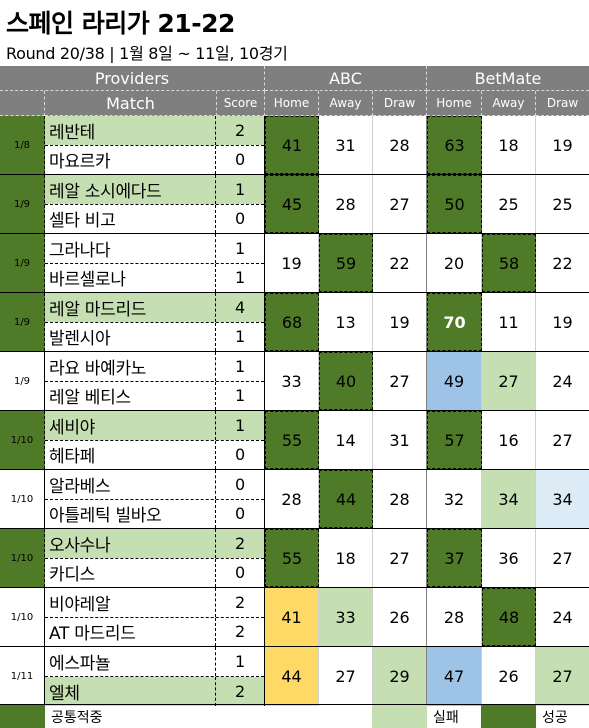  Describe the element at coordinates (454, 558) in the screenshot. I see `betmate-home-odd: 37` at that location.